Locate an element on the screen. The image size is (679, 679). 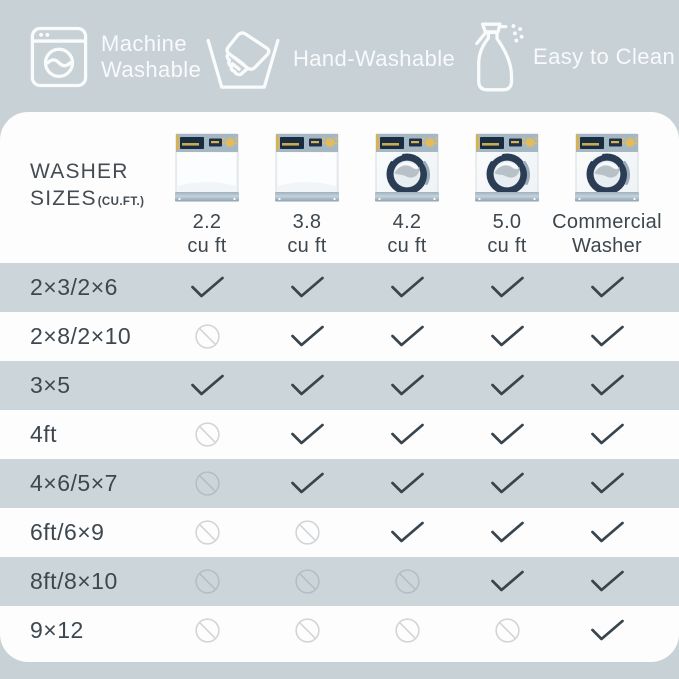
column-header-2-2: 2.2 cu ft is located at coordinates (207, 187).